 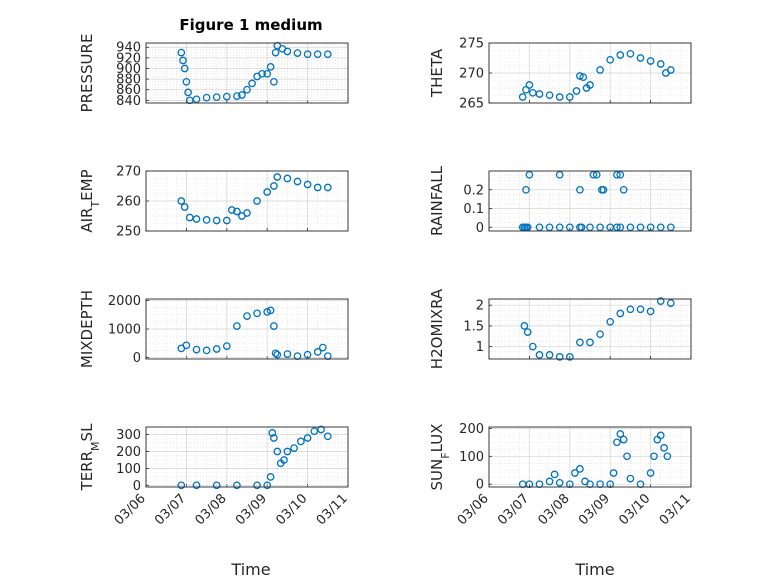 What do you see at coordinates (128, 452) in the screenshot?
I see `y-tick-label: 200` at bounding box center [128, 452].